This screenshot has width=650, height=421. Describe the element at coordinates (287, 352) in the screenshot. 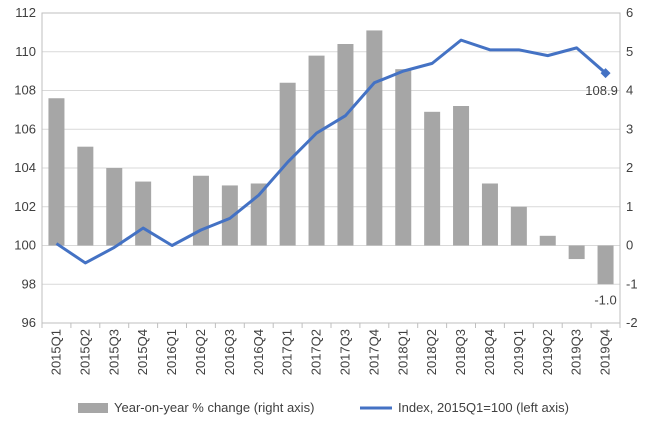

I see `x-axis-tick-label: 2017Q1` at that location.